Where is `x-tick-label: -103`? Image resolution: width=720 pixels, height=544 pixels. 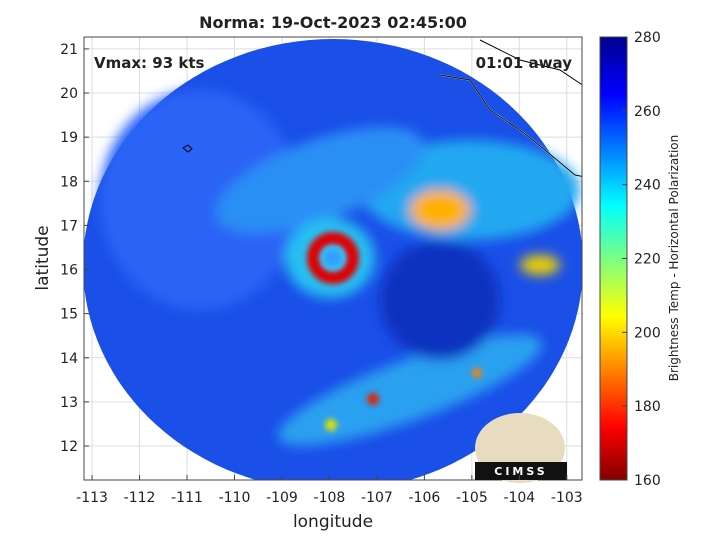 x-tick-label: -103 is located at coordinates (567, 498).